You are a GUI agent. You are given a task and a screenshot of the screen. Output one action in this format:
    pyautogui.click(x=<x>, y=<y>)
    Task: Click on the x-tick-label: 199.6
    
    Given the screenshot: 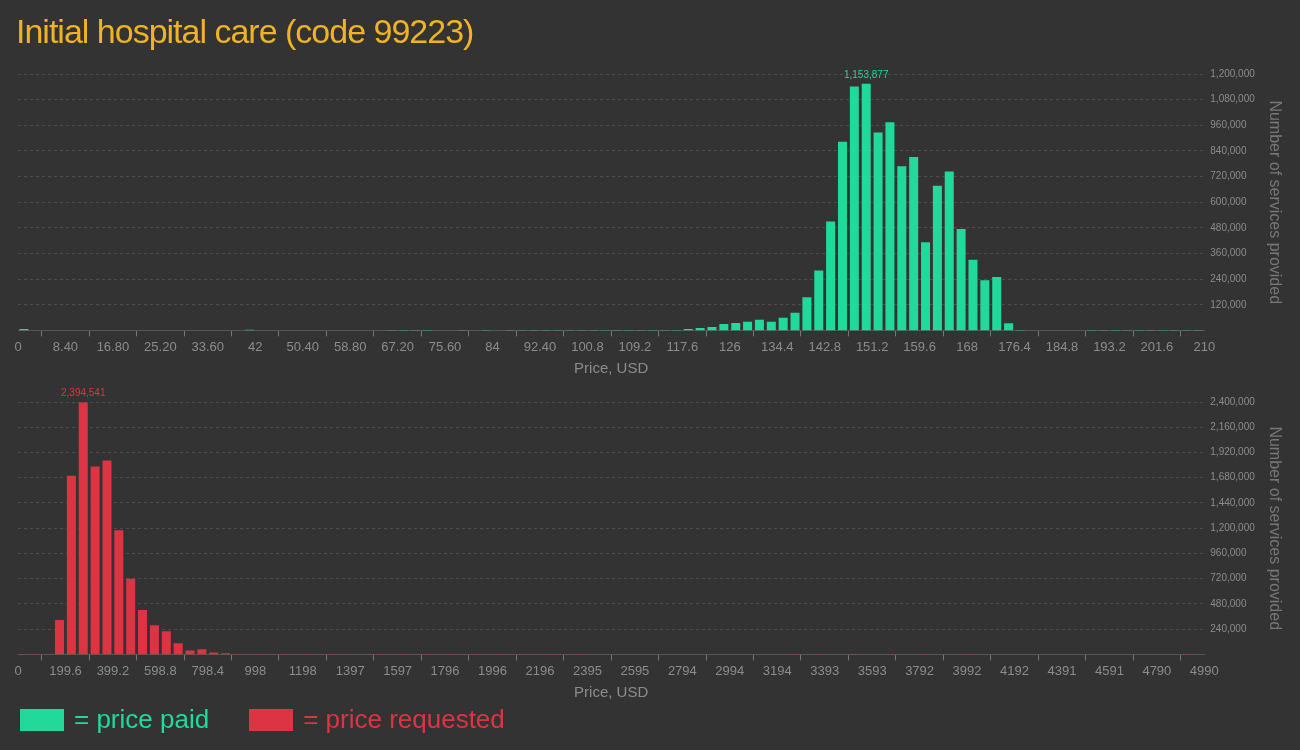 What is the action you would take?
    pyautogui.click(x=65, y=670)
    